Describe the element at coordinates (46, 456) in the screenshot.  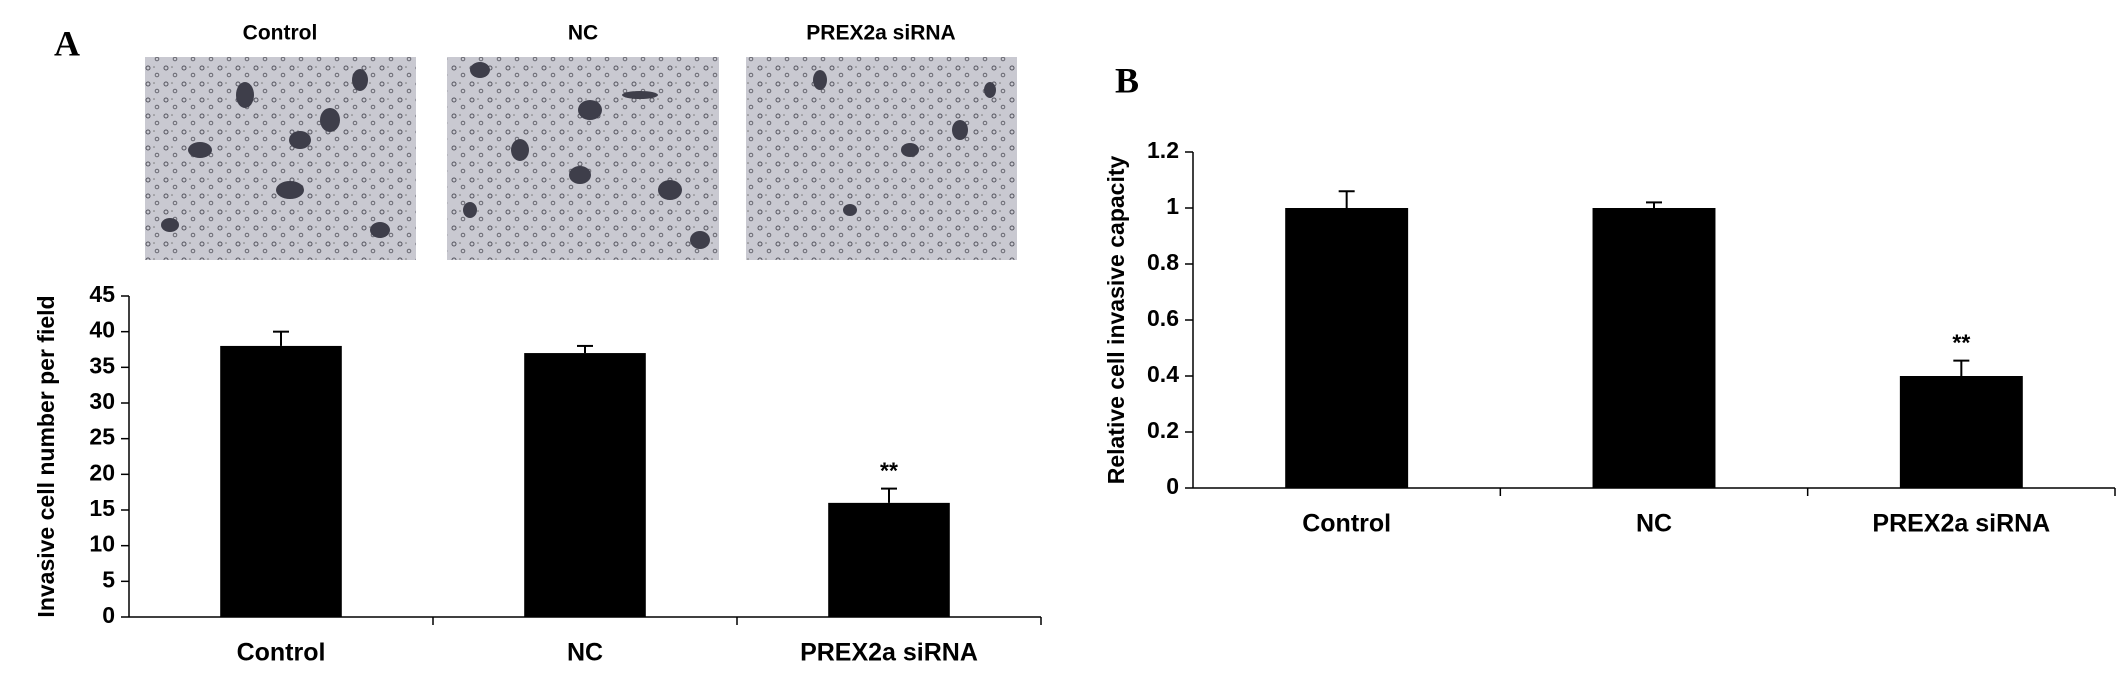
I see `y-axis-title: Invasive cell number per field` at that location.